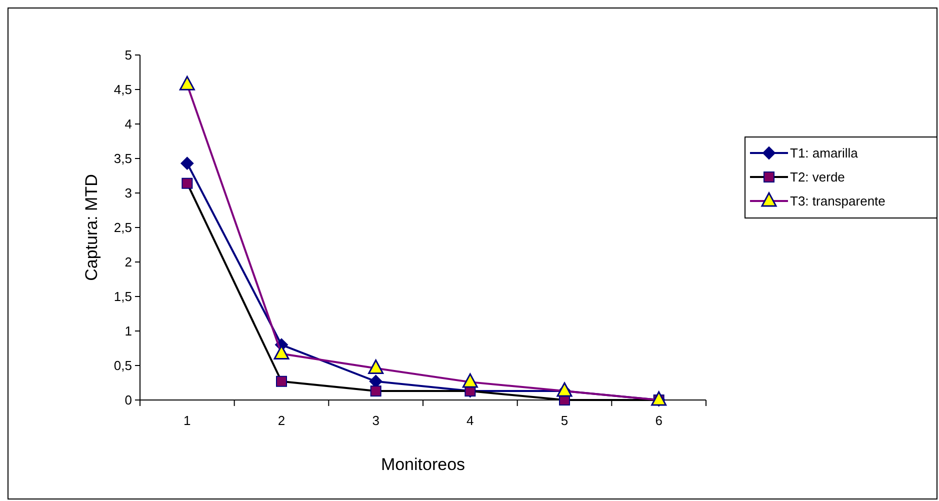 Image resolution: width=939 pixels, height=501 pixels. I want to click on y-tick-label: 0,5, so click(123, 366).